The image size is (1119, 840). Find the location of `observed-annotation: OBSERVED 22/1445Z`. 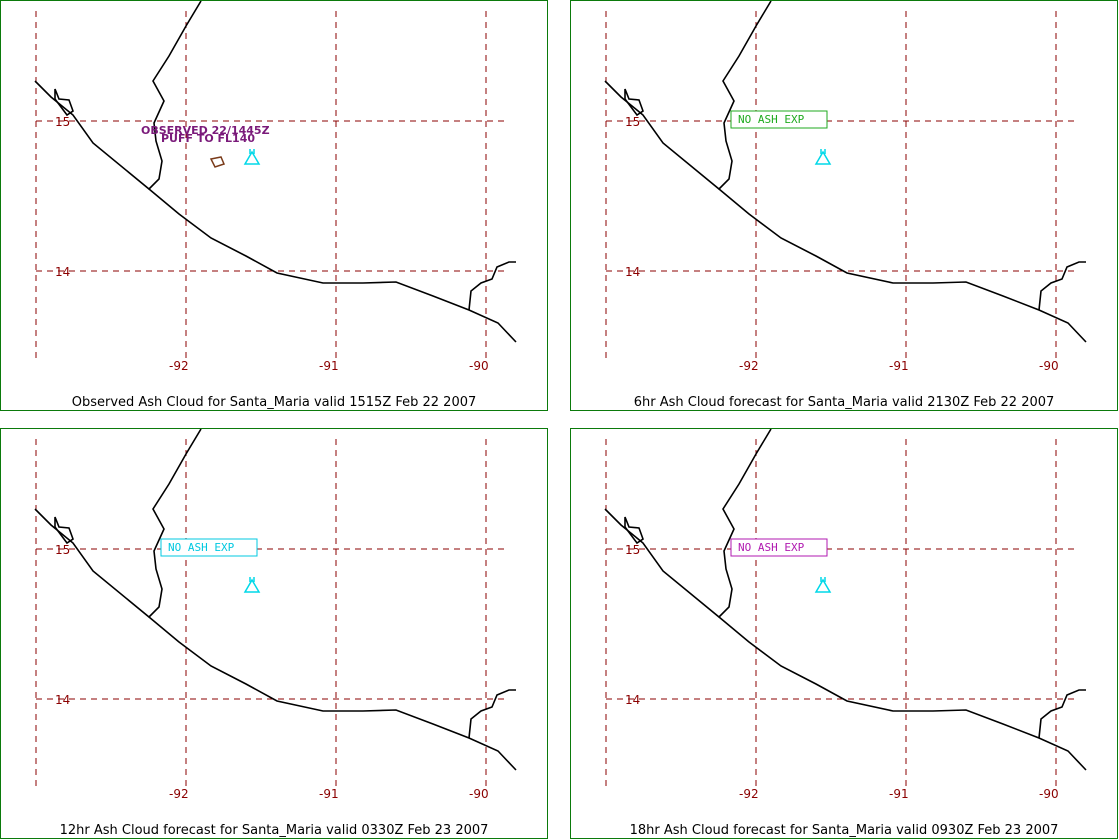

observed-annotation: OBSERVED 22/1445Z is located at coordinates (205, 130).